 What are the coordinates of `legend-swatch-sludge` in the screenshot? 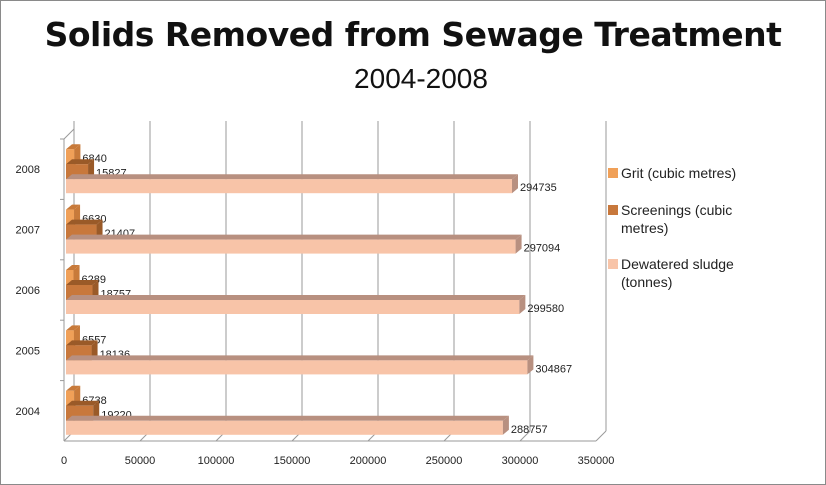 It's located at (613, 264).